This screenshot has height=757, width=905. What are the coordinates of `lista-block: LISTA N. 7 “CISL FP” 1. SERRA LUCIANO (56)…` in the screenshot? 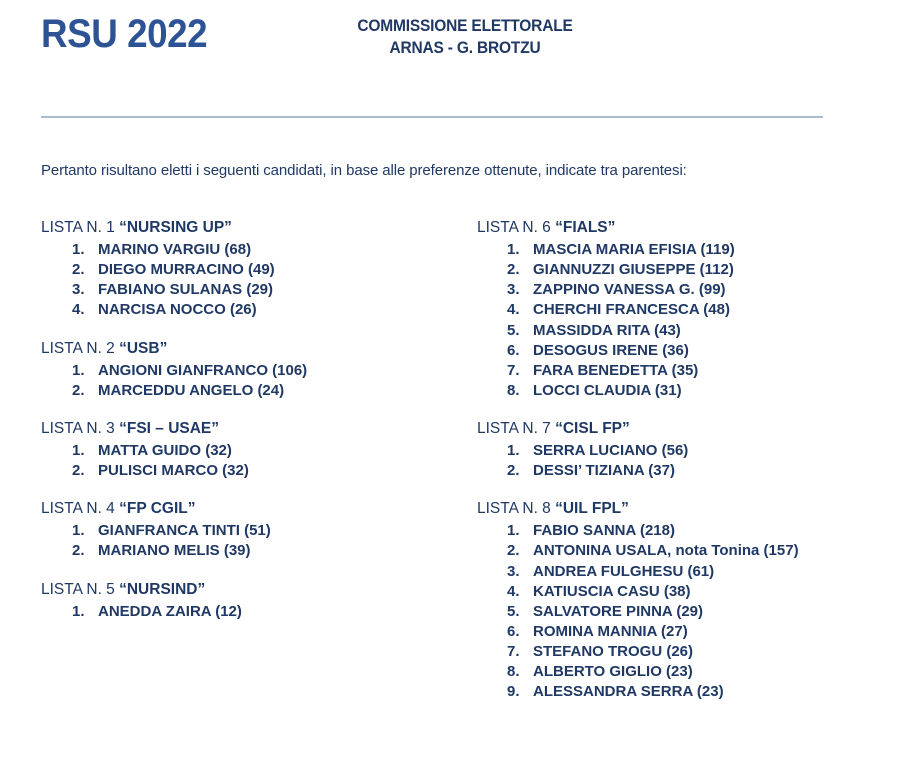 It's located at (687, 450).